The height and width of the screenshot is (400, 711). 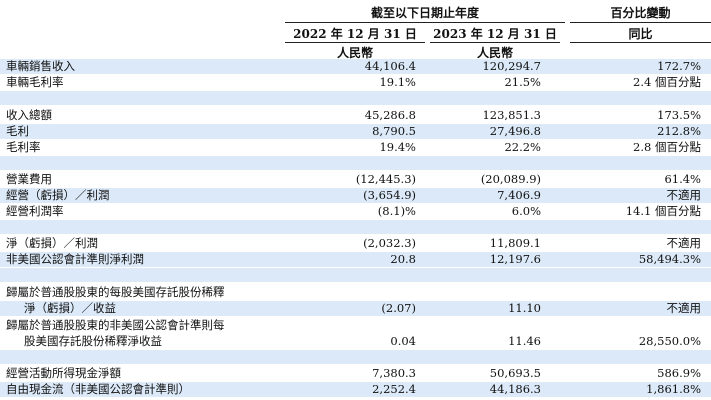 What do you see at coordinates (396, 211) in the screenshot?
I see `value-2022: (8.1)%` at bounding box center [396, 211].